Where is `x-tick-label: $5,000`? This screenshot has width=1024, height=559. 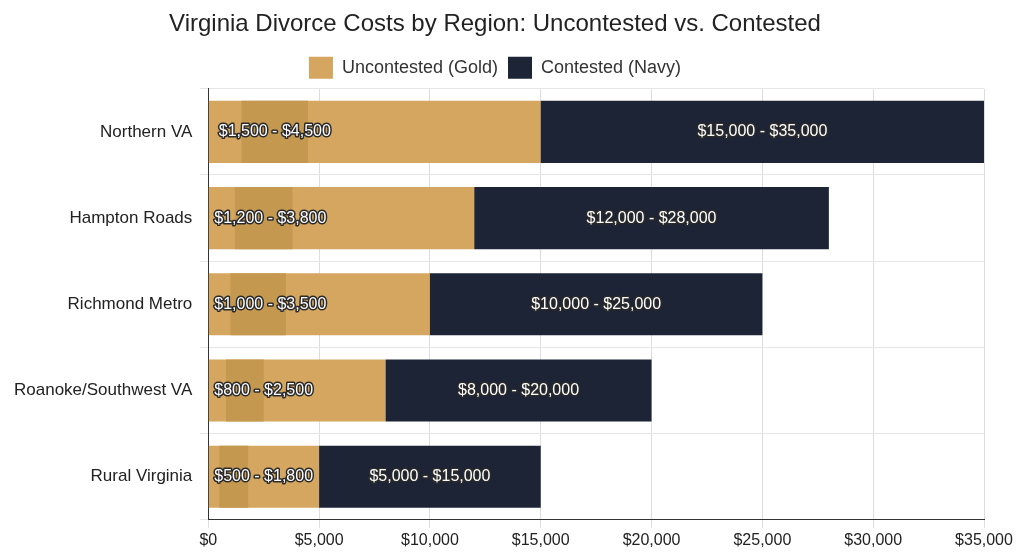
x-tick-label: $5,000 is located at coordinates (319, 539).